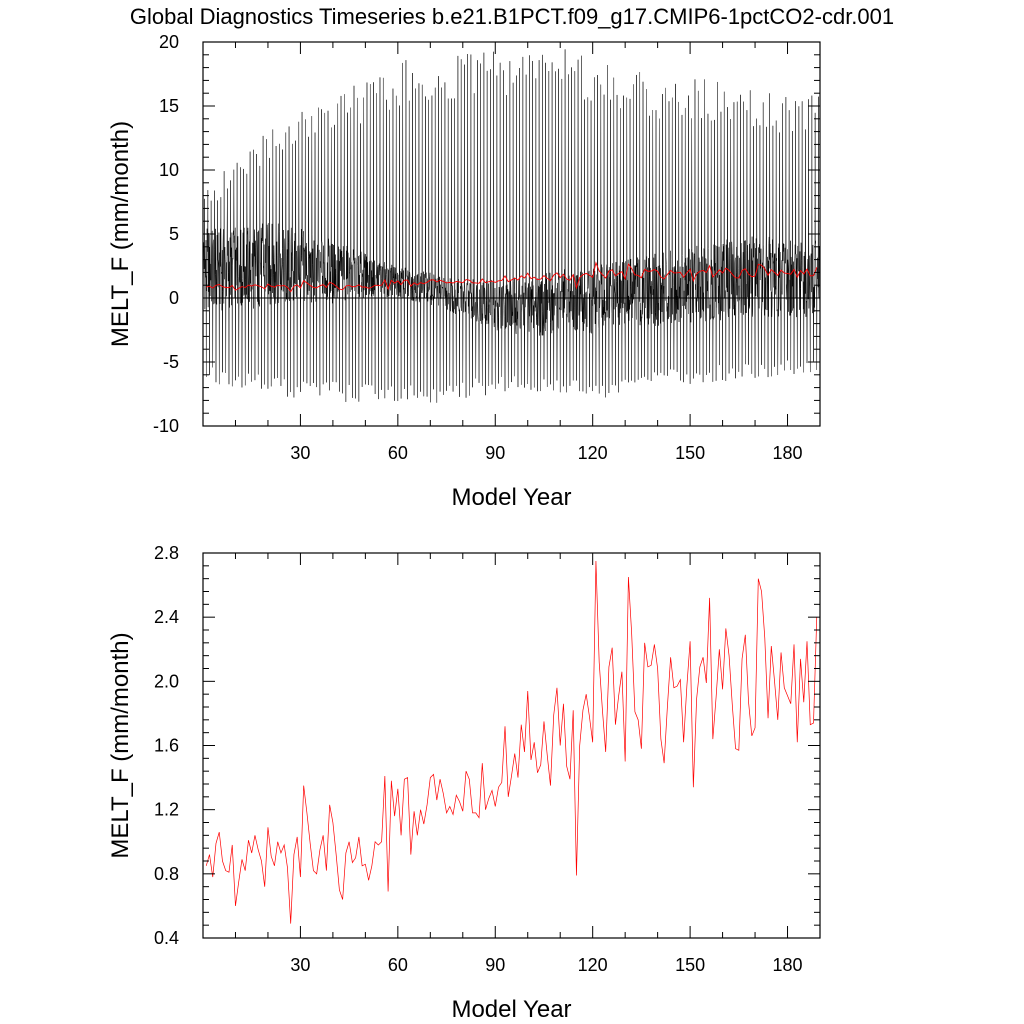  What do you see at coordinates (166, 810) in the screenshot?
I see `y-tick-label: 1.2` at bounding box center [166, 810].